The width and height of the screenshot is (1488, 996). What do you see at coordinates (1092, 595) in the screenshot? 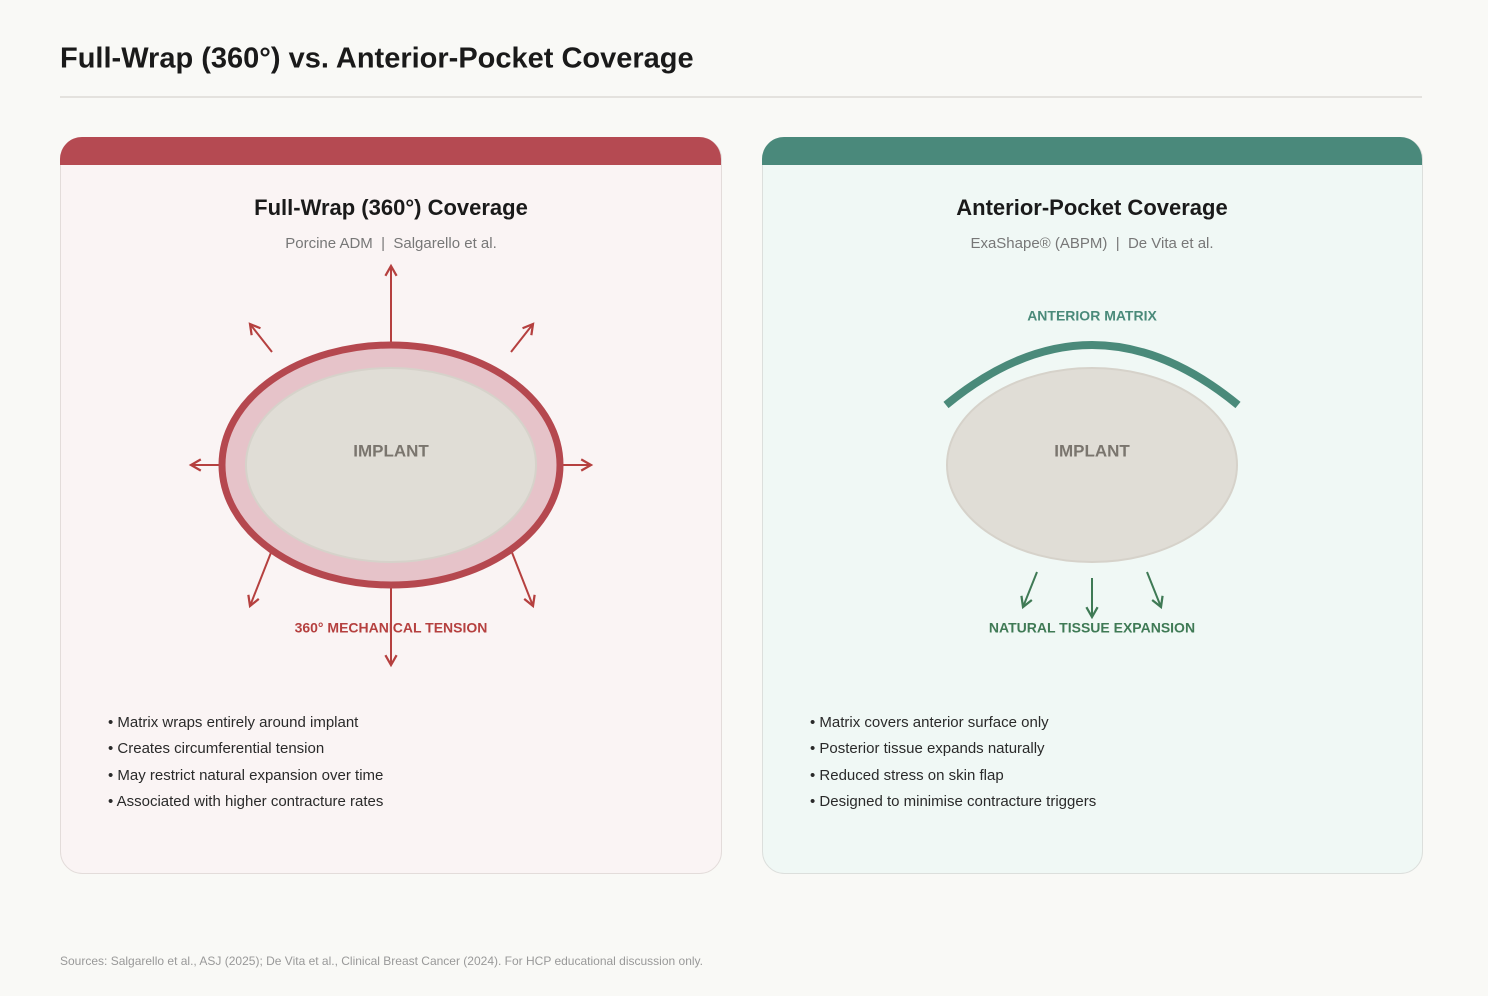
I see `expansion-arrows` at bounding box center [1092, 595].